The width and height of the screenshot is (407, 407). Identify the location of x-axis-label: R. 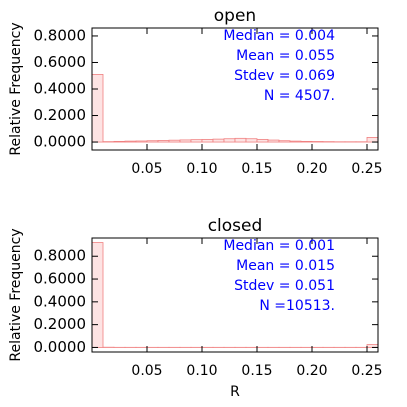
(235, 392).